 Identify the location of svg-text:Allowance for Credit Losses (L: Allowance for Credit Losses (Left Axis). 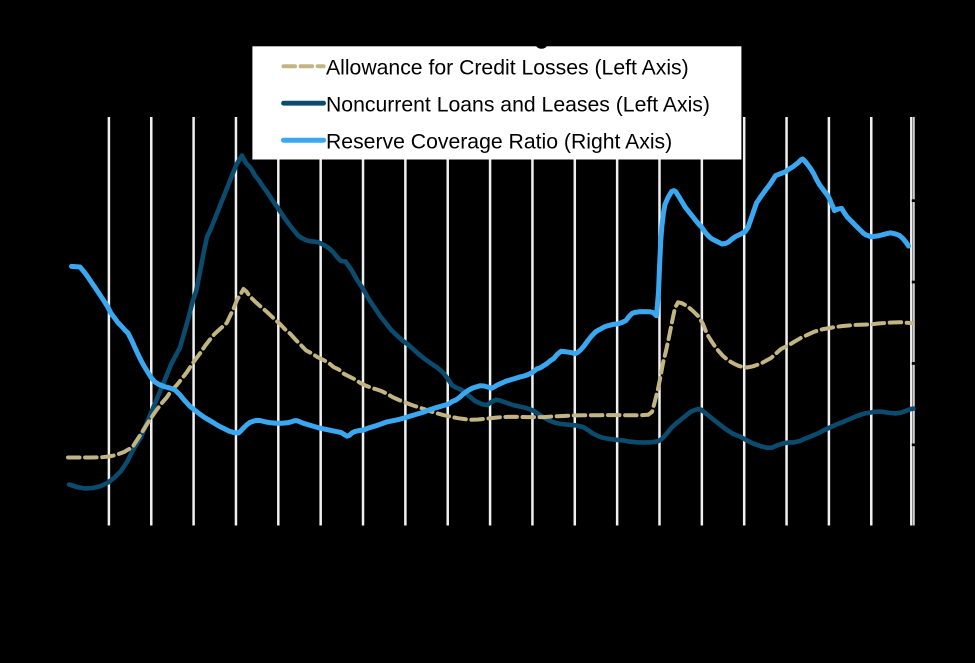
(507, 68).